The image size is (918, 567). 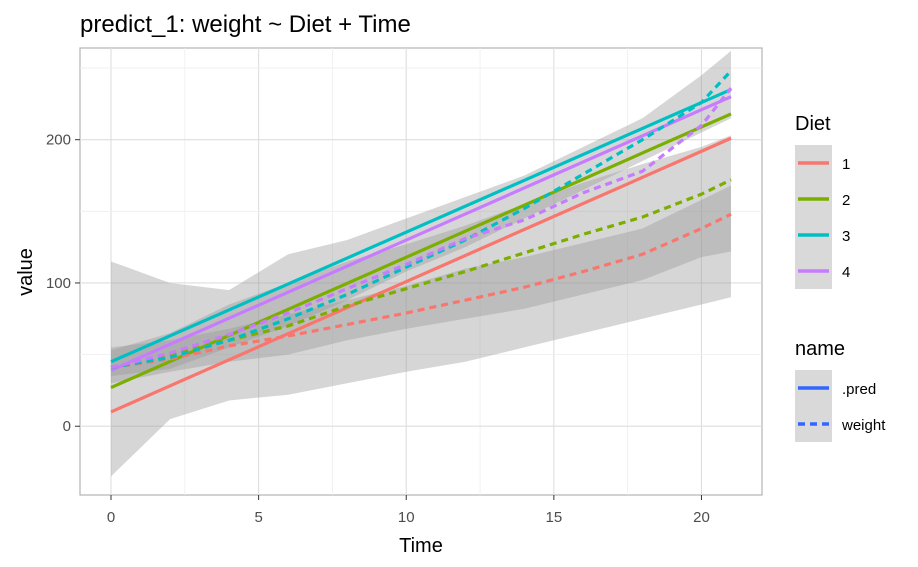 I want to click on legend-entry-label: 2, so click(x=846, y=200).